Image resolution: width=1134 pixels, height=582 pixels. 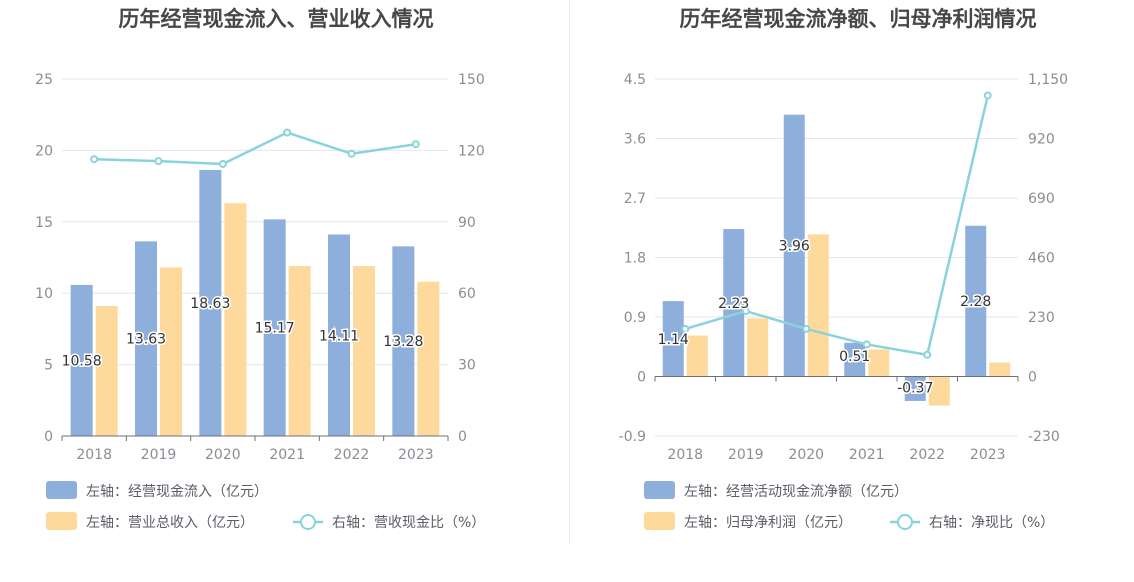 What do you see at coordinates (635, 199) in the screenshot?
I see `left-axis-tick: 2.7` at bounding box center [635, 199].